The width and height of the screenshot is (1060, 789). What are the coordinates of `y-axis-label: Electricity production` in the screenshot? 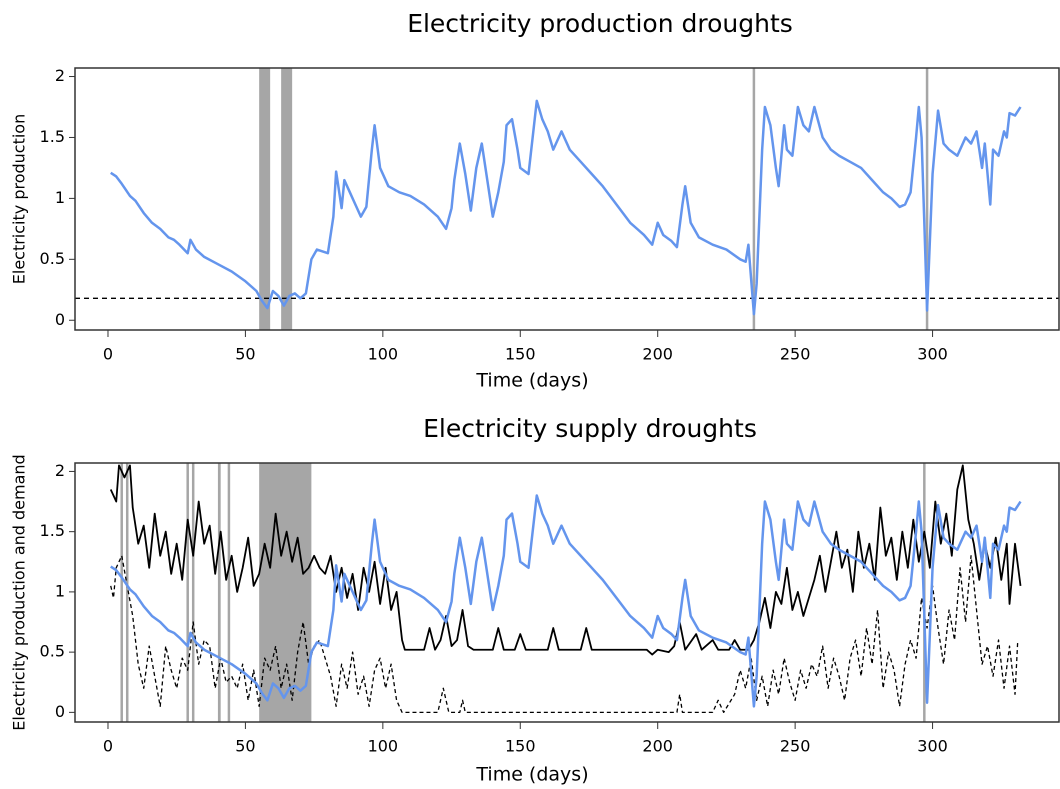 It's located at (19, 199).